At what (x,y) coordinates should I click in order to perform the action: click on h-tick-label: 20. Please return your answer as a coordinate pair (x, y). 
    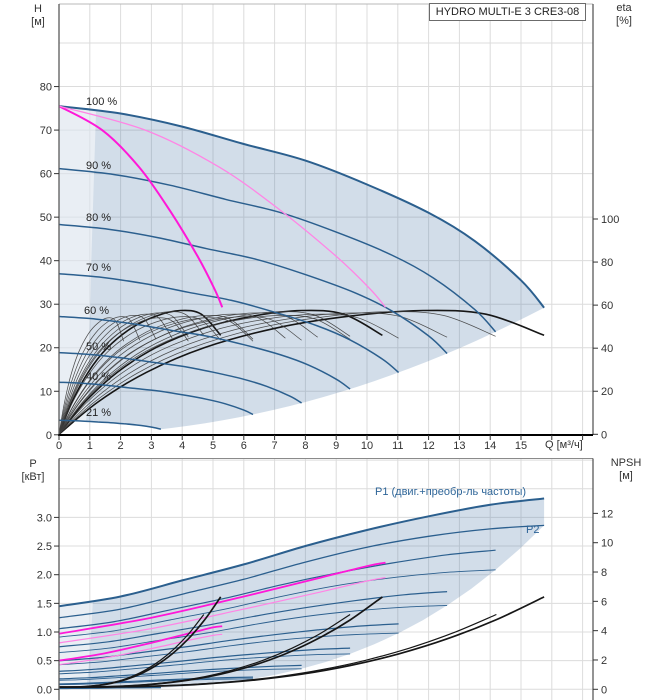
    Looking at the image, I should click on (46, 349).